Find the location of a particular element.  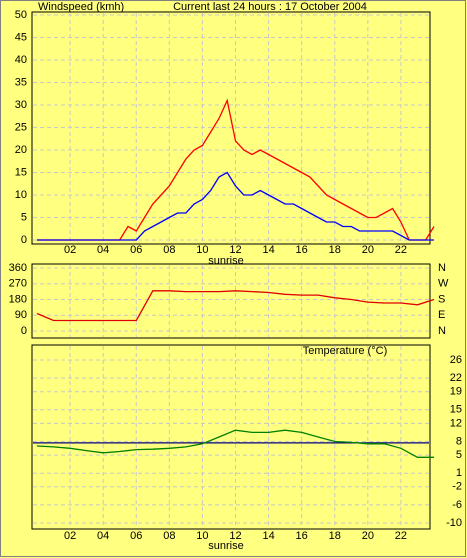

chart-title: Windspeed (kmh) is located at coordinates (81, 7).